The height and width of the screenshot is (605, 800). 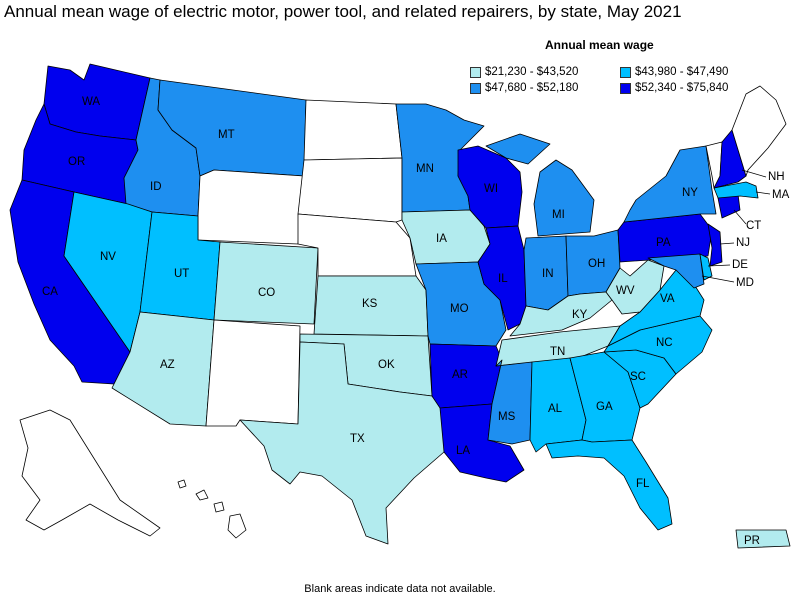 I want to click on state-NM, so click(x=253, y=373).